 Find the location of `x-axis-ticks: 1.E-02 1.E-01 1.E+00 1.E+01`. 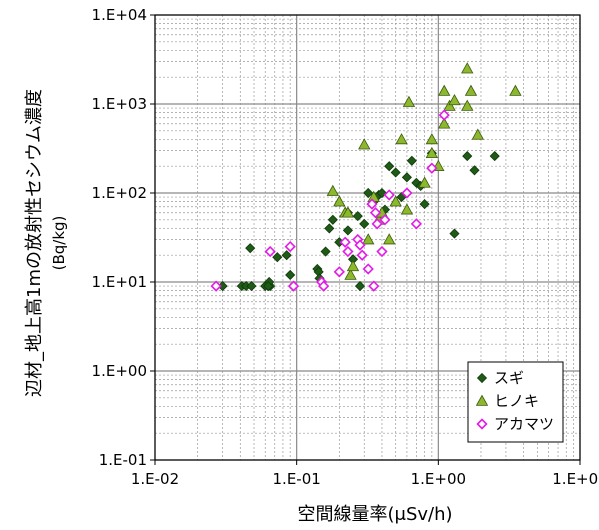

x-axis-ticks: 1.E-02 1.E-01 1.E+00 1.E+01 is located at coordinates (365, 474).